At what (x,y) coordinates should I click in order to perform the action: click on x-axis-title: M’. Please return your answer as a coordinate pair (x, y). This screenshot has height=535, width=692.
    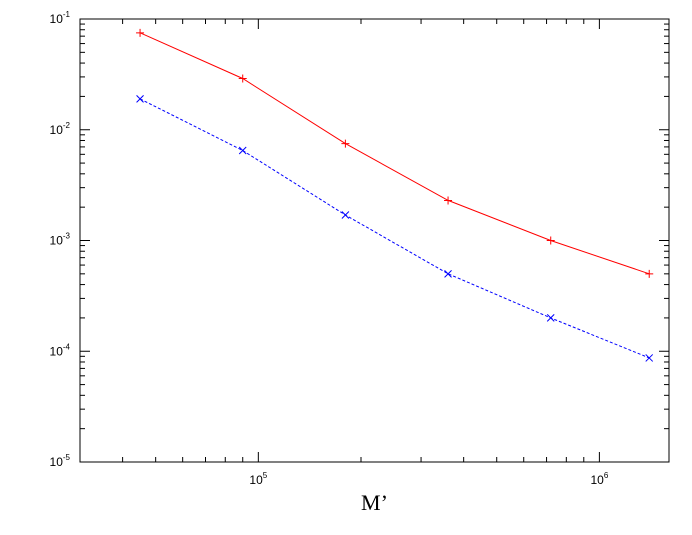
    Looking at the image, I should click on (374, 502).